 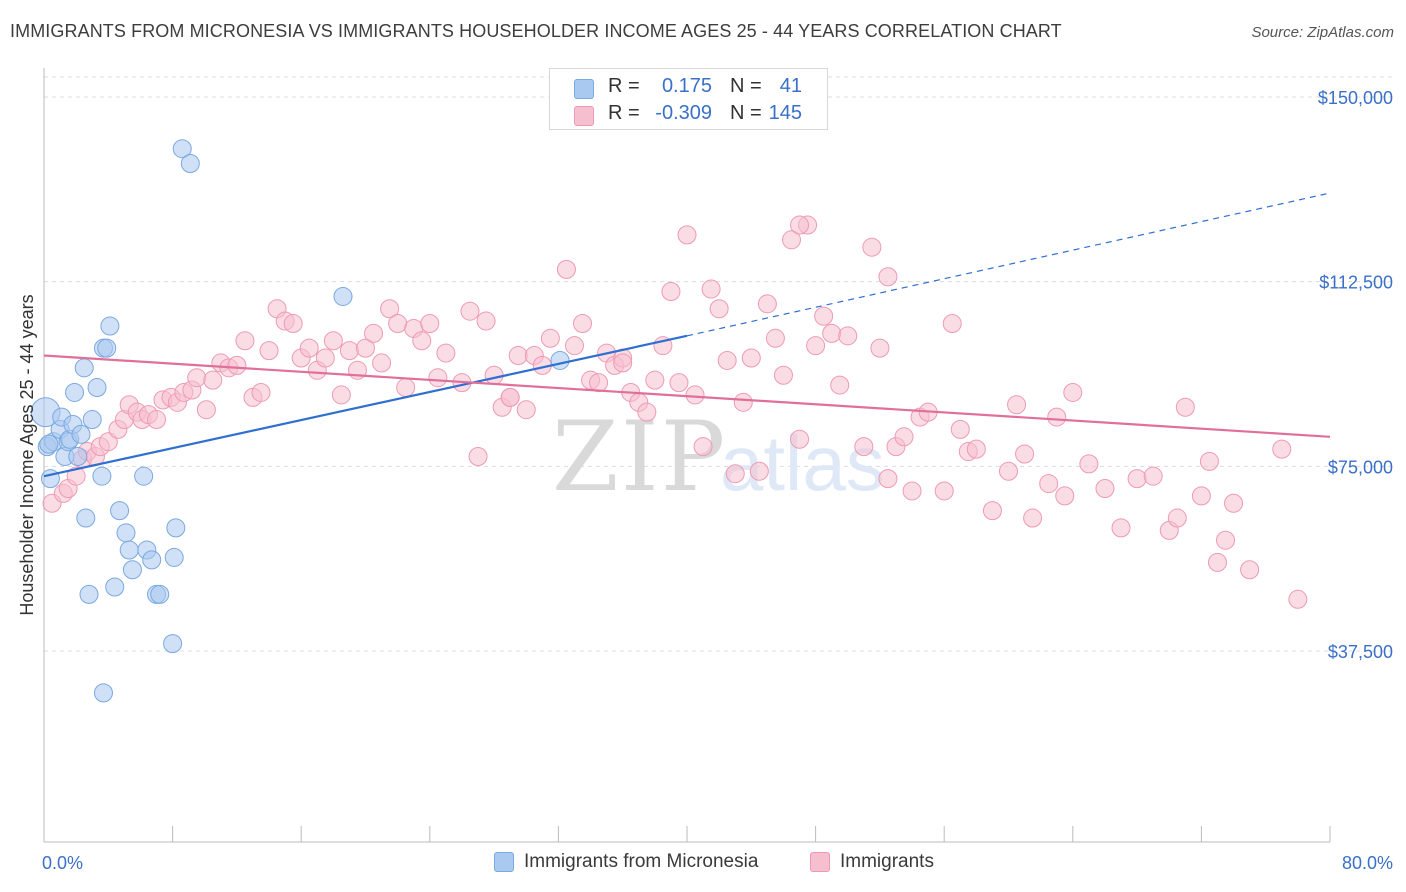 What do you see at coordinates (626, 862) in the screenshot?
I see `legend-item-micronesia: Immigrants from Micronesia` at bounding box center [626, 862].